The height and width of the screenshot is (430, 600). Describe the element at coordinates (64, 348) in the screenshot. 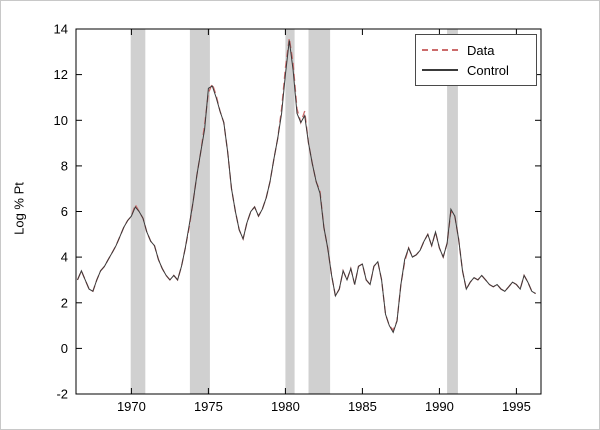

I see `y-tick-label: 0` at that location.